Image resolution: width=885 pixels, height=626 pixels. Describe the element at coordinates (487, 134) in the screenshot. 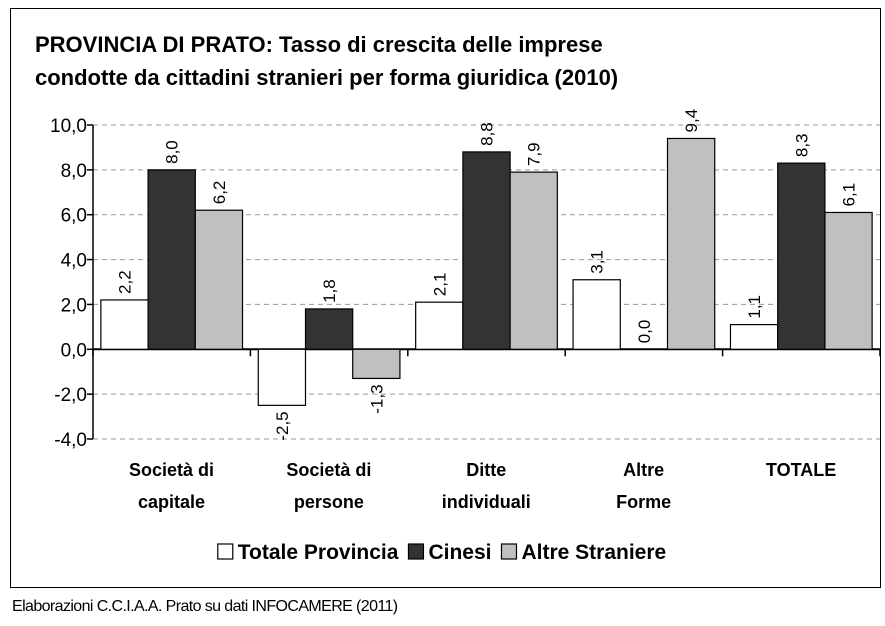

I see `data-label: 8,8` at that location.